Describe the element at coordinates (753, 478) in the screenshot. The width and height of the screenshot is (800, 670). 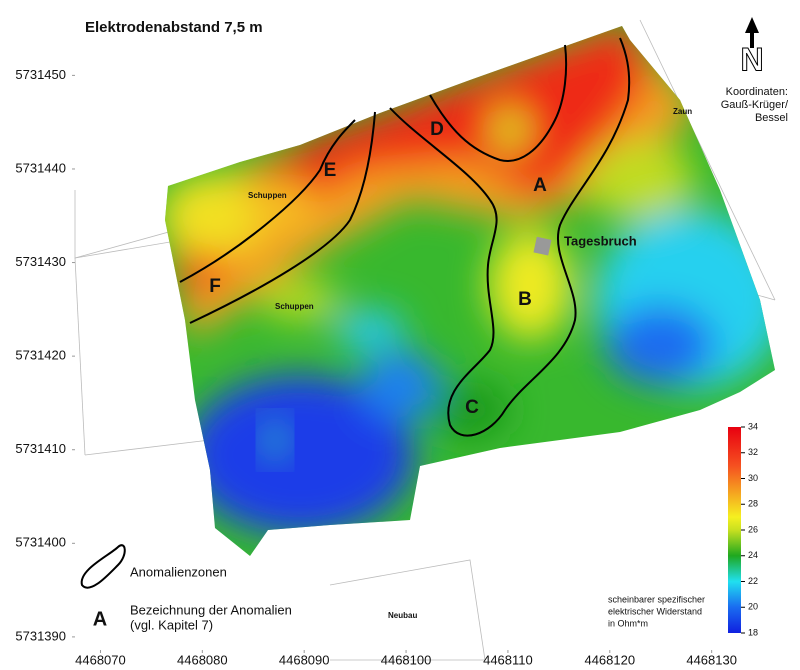
I see `colorbar-tick-label: 30` at that location.